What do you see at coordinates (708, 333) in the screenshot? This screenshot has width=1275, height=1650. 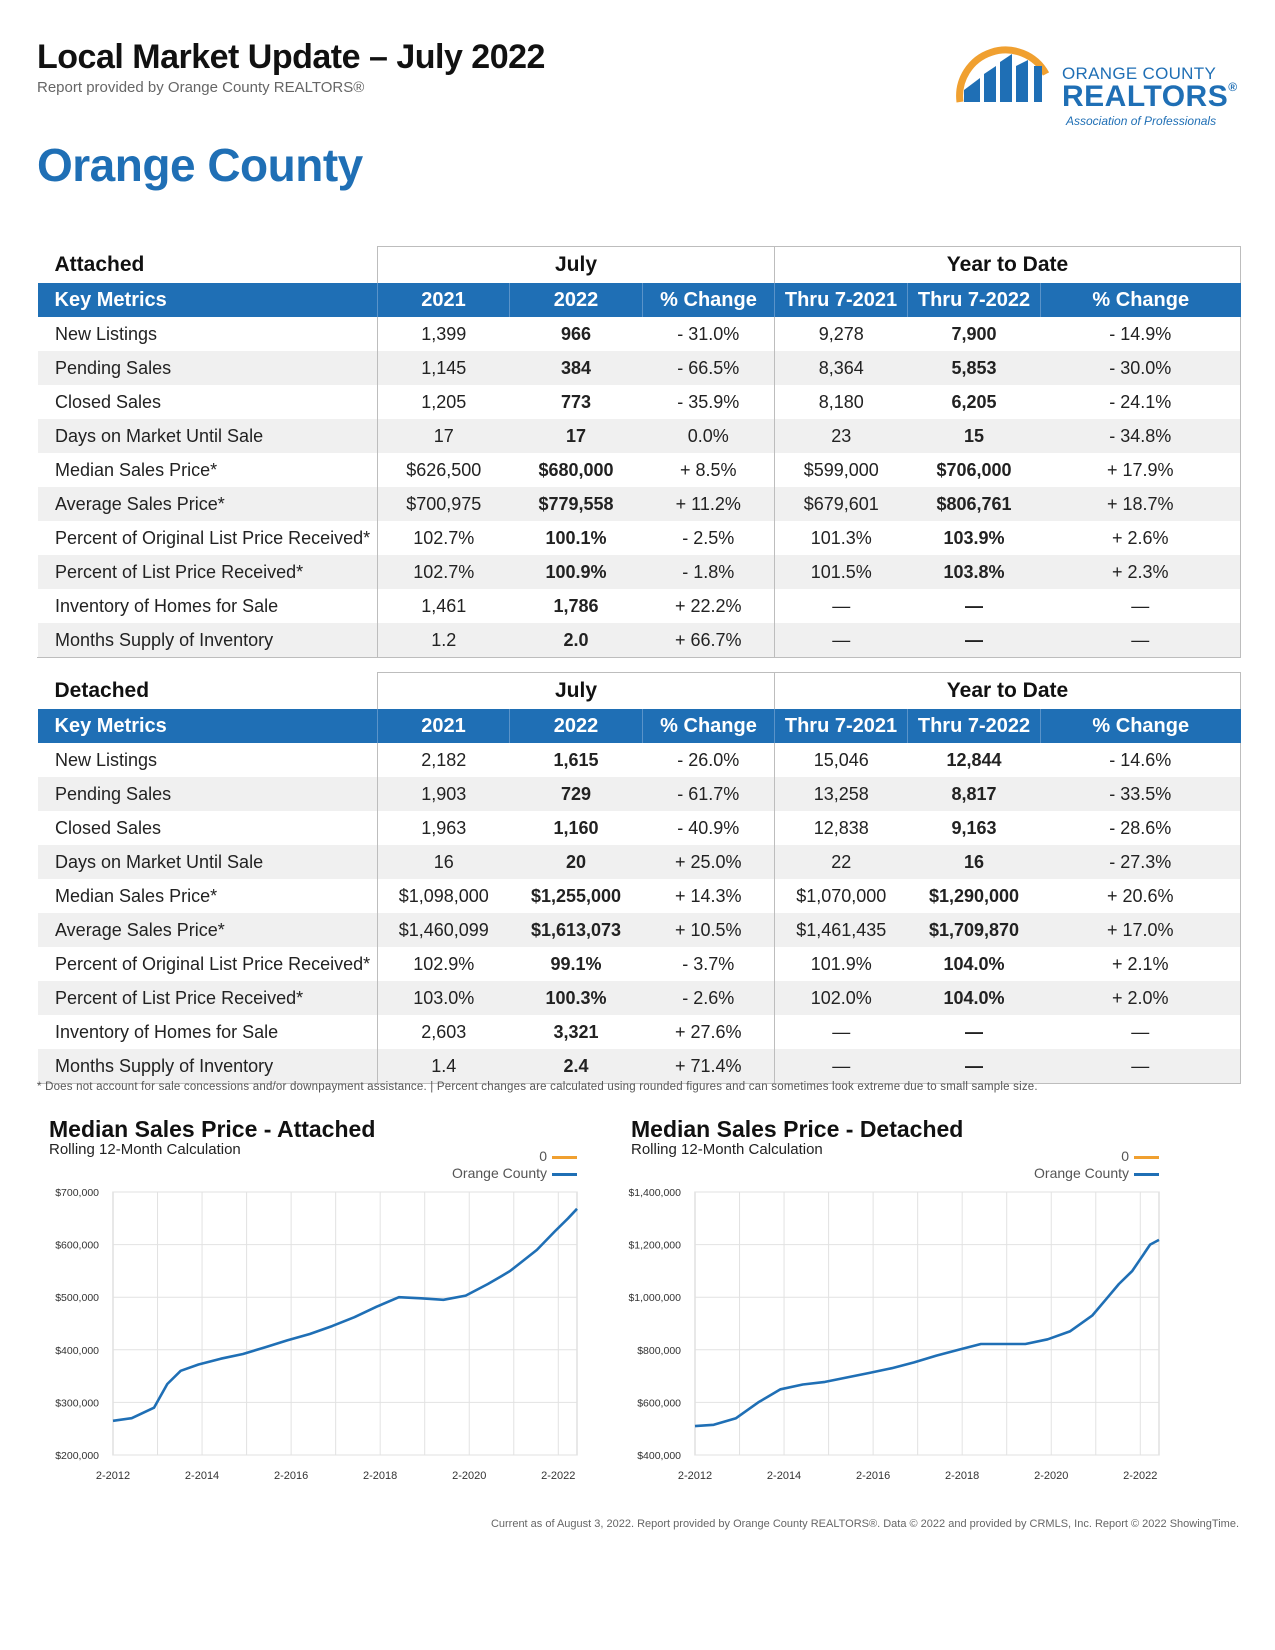 I see `attached-cell: - 31.0%` at bounding box center [708, 333].